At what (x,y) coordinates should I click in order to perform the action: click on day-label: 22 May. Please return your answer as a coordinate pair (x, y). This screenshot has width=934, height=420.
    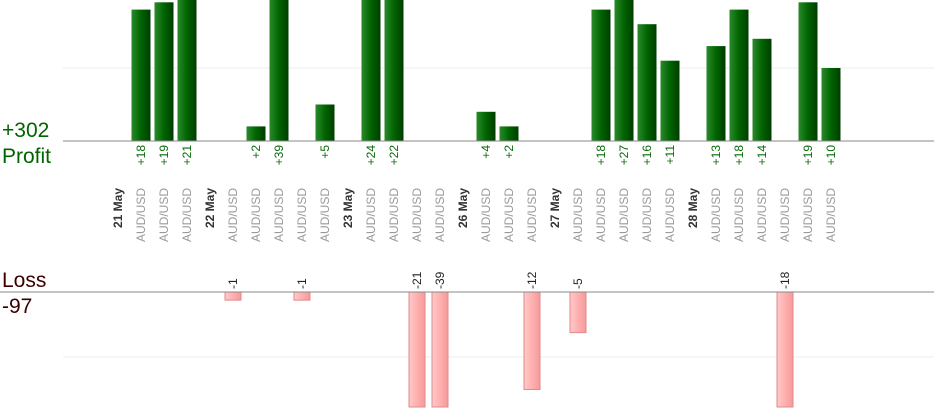
    Looking at the image, I should click on (210, 208).